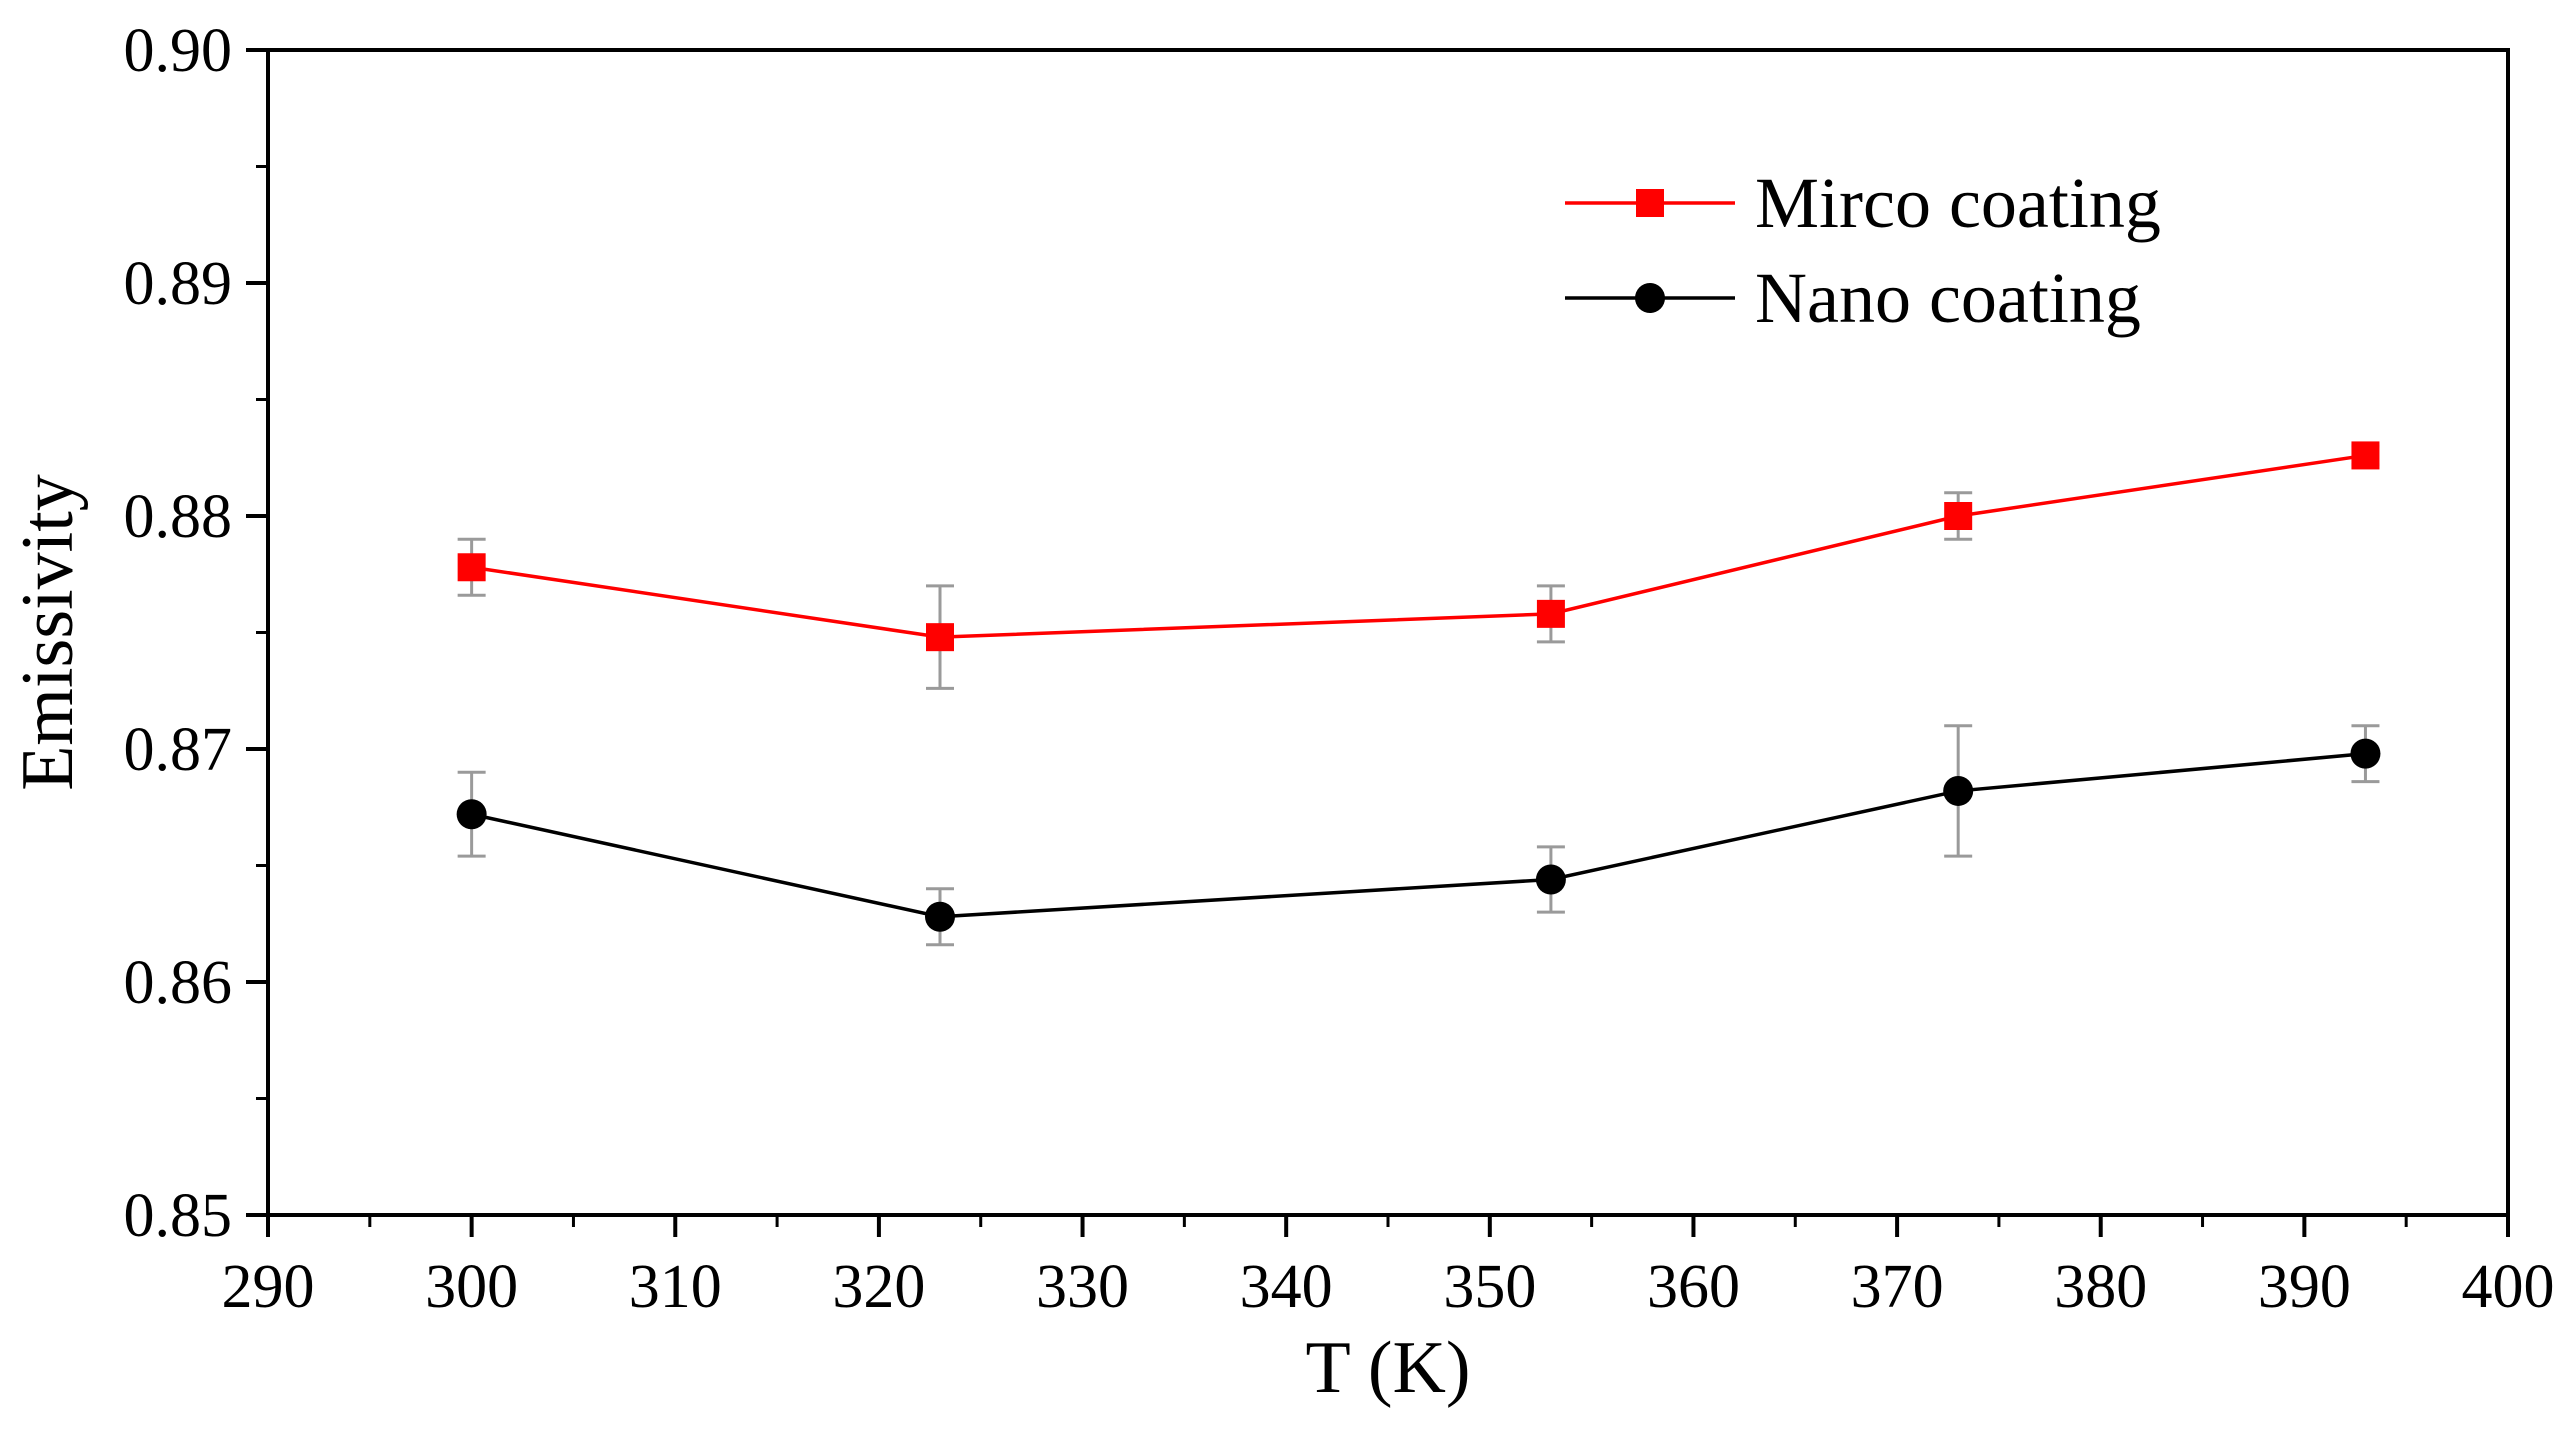 Image resolution: width=2568 pixels, height=1433 pixels. Describe the element at coordinates (1387, 1368) in the screenshot. I see `x-axis-title: T (K)` at that location.